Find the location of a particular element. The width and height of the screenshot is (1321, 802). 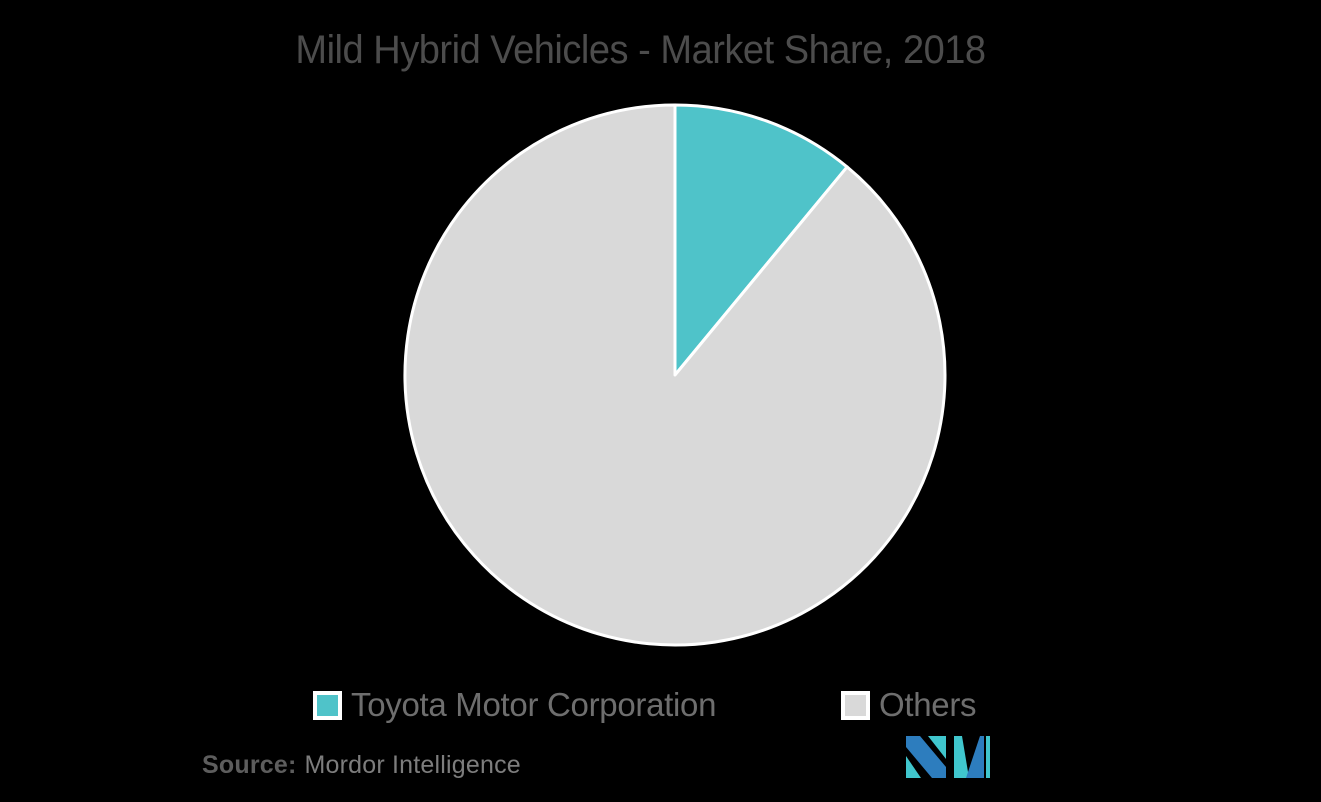

legend-label-toyota: Toyota Motor Corporation is located at coordinates (534, 704).